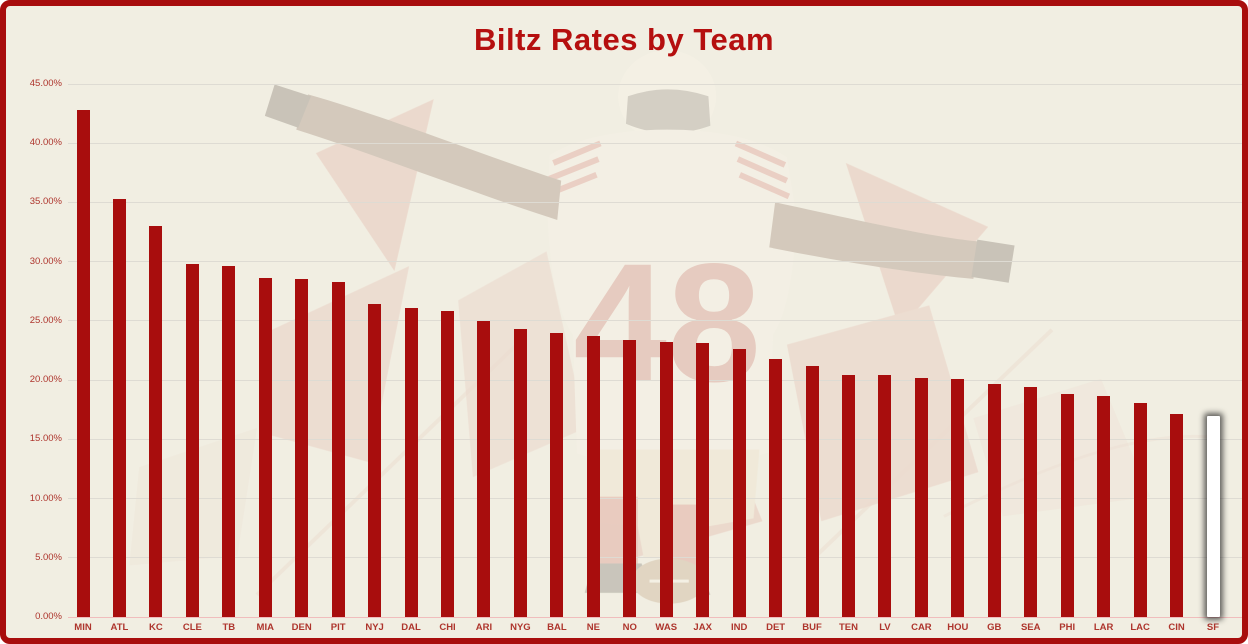 Image resolution: width=1248 pixels, height=644 pixels. Describe the element at coordinates (45, 261) in the screenshot. I see `y-tick-label: 30.00%` at that location.